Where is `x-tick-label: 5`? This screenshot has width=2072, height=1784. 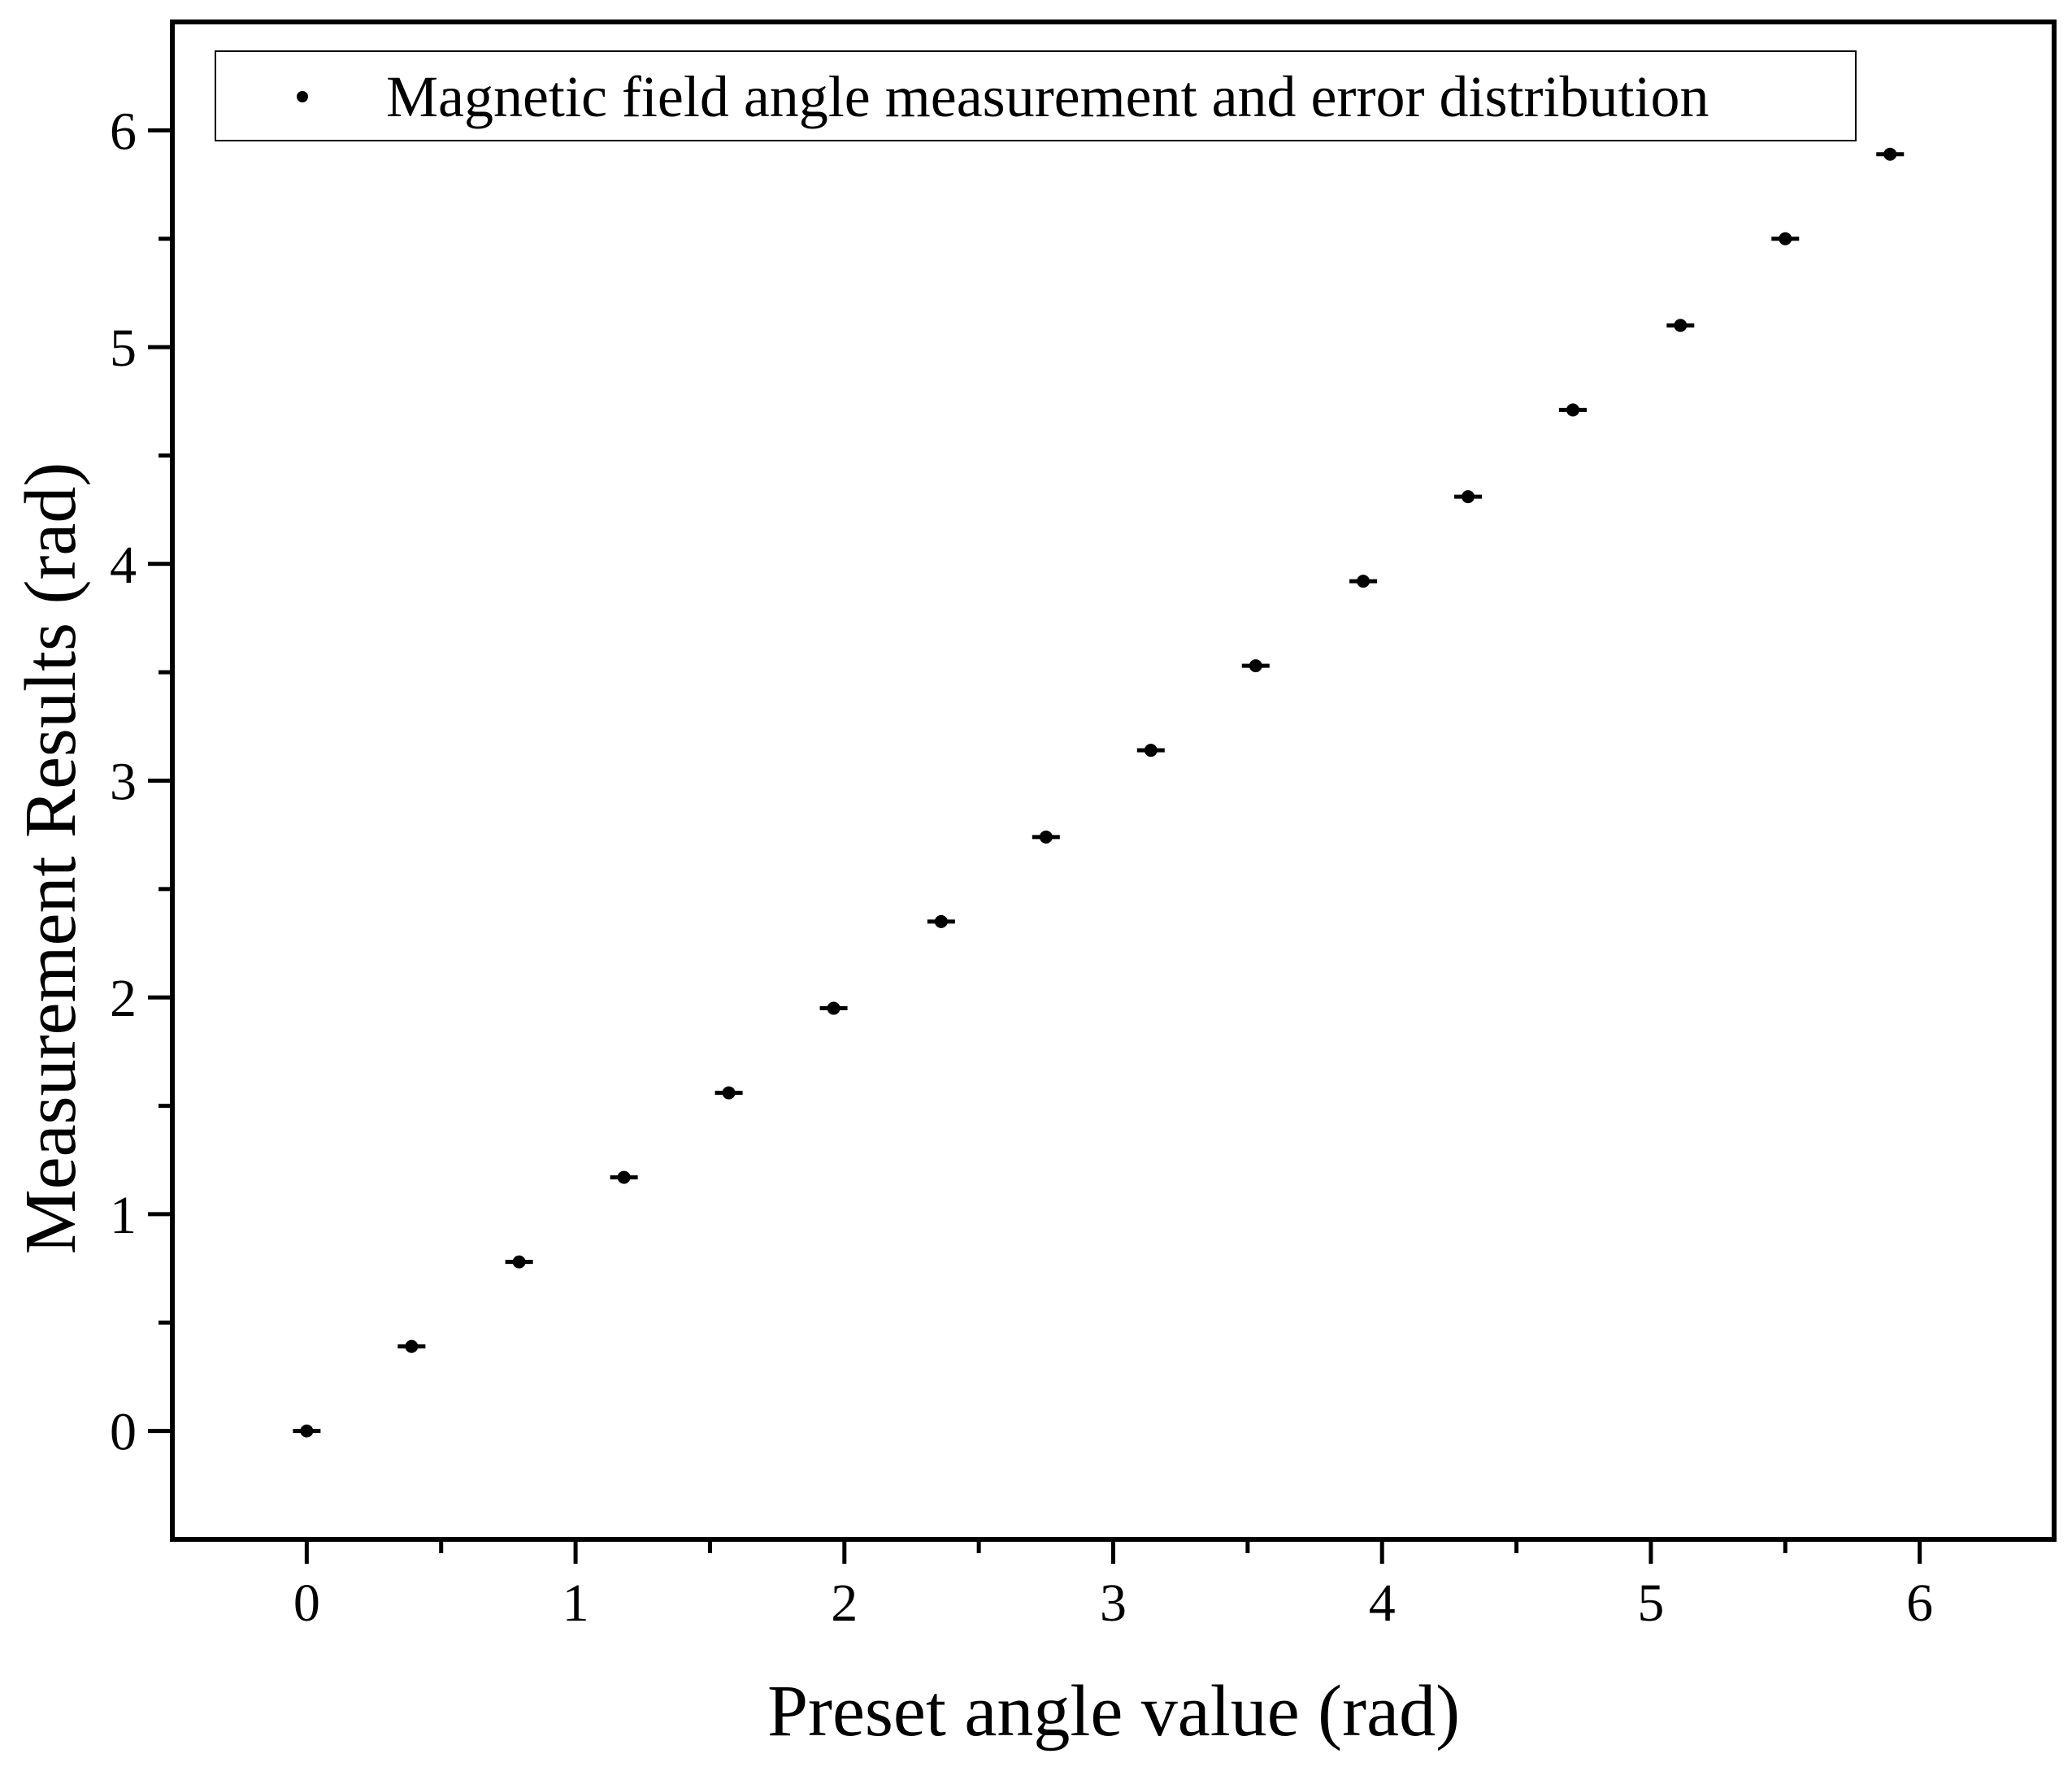
x-tick-label: 5 is located at coordinates (1650, 1603).